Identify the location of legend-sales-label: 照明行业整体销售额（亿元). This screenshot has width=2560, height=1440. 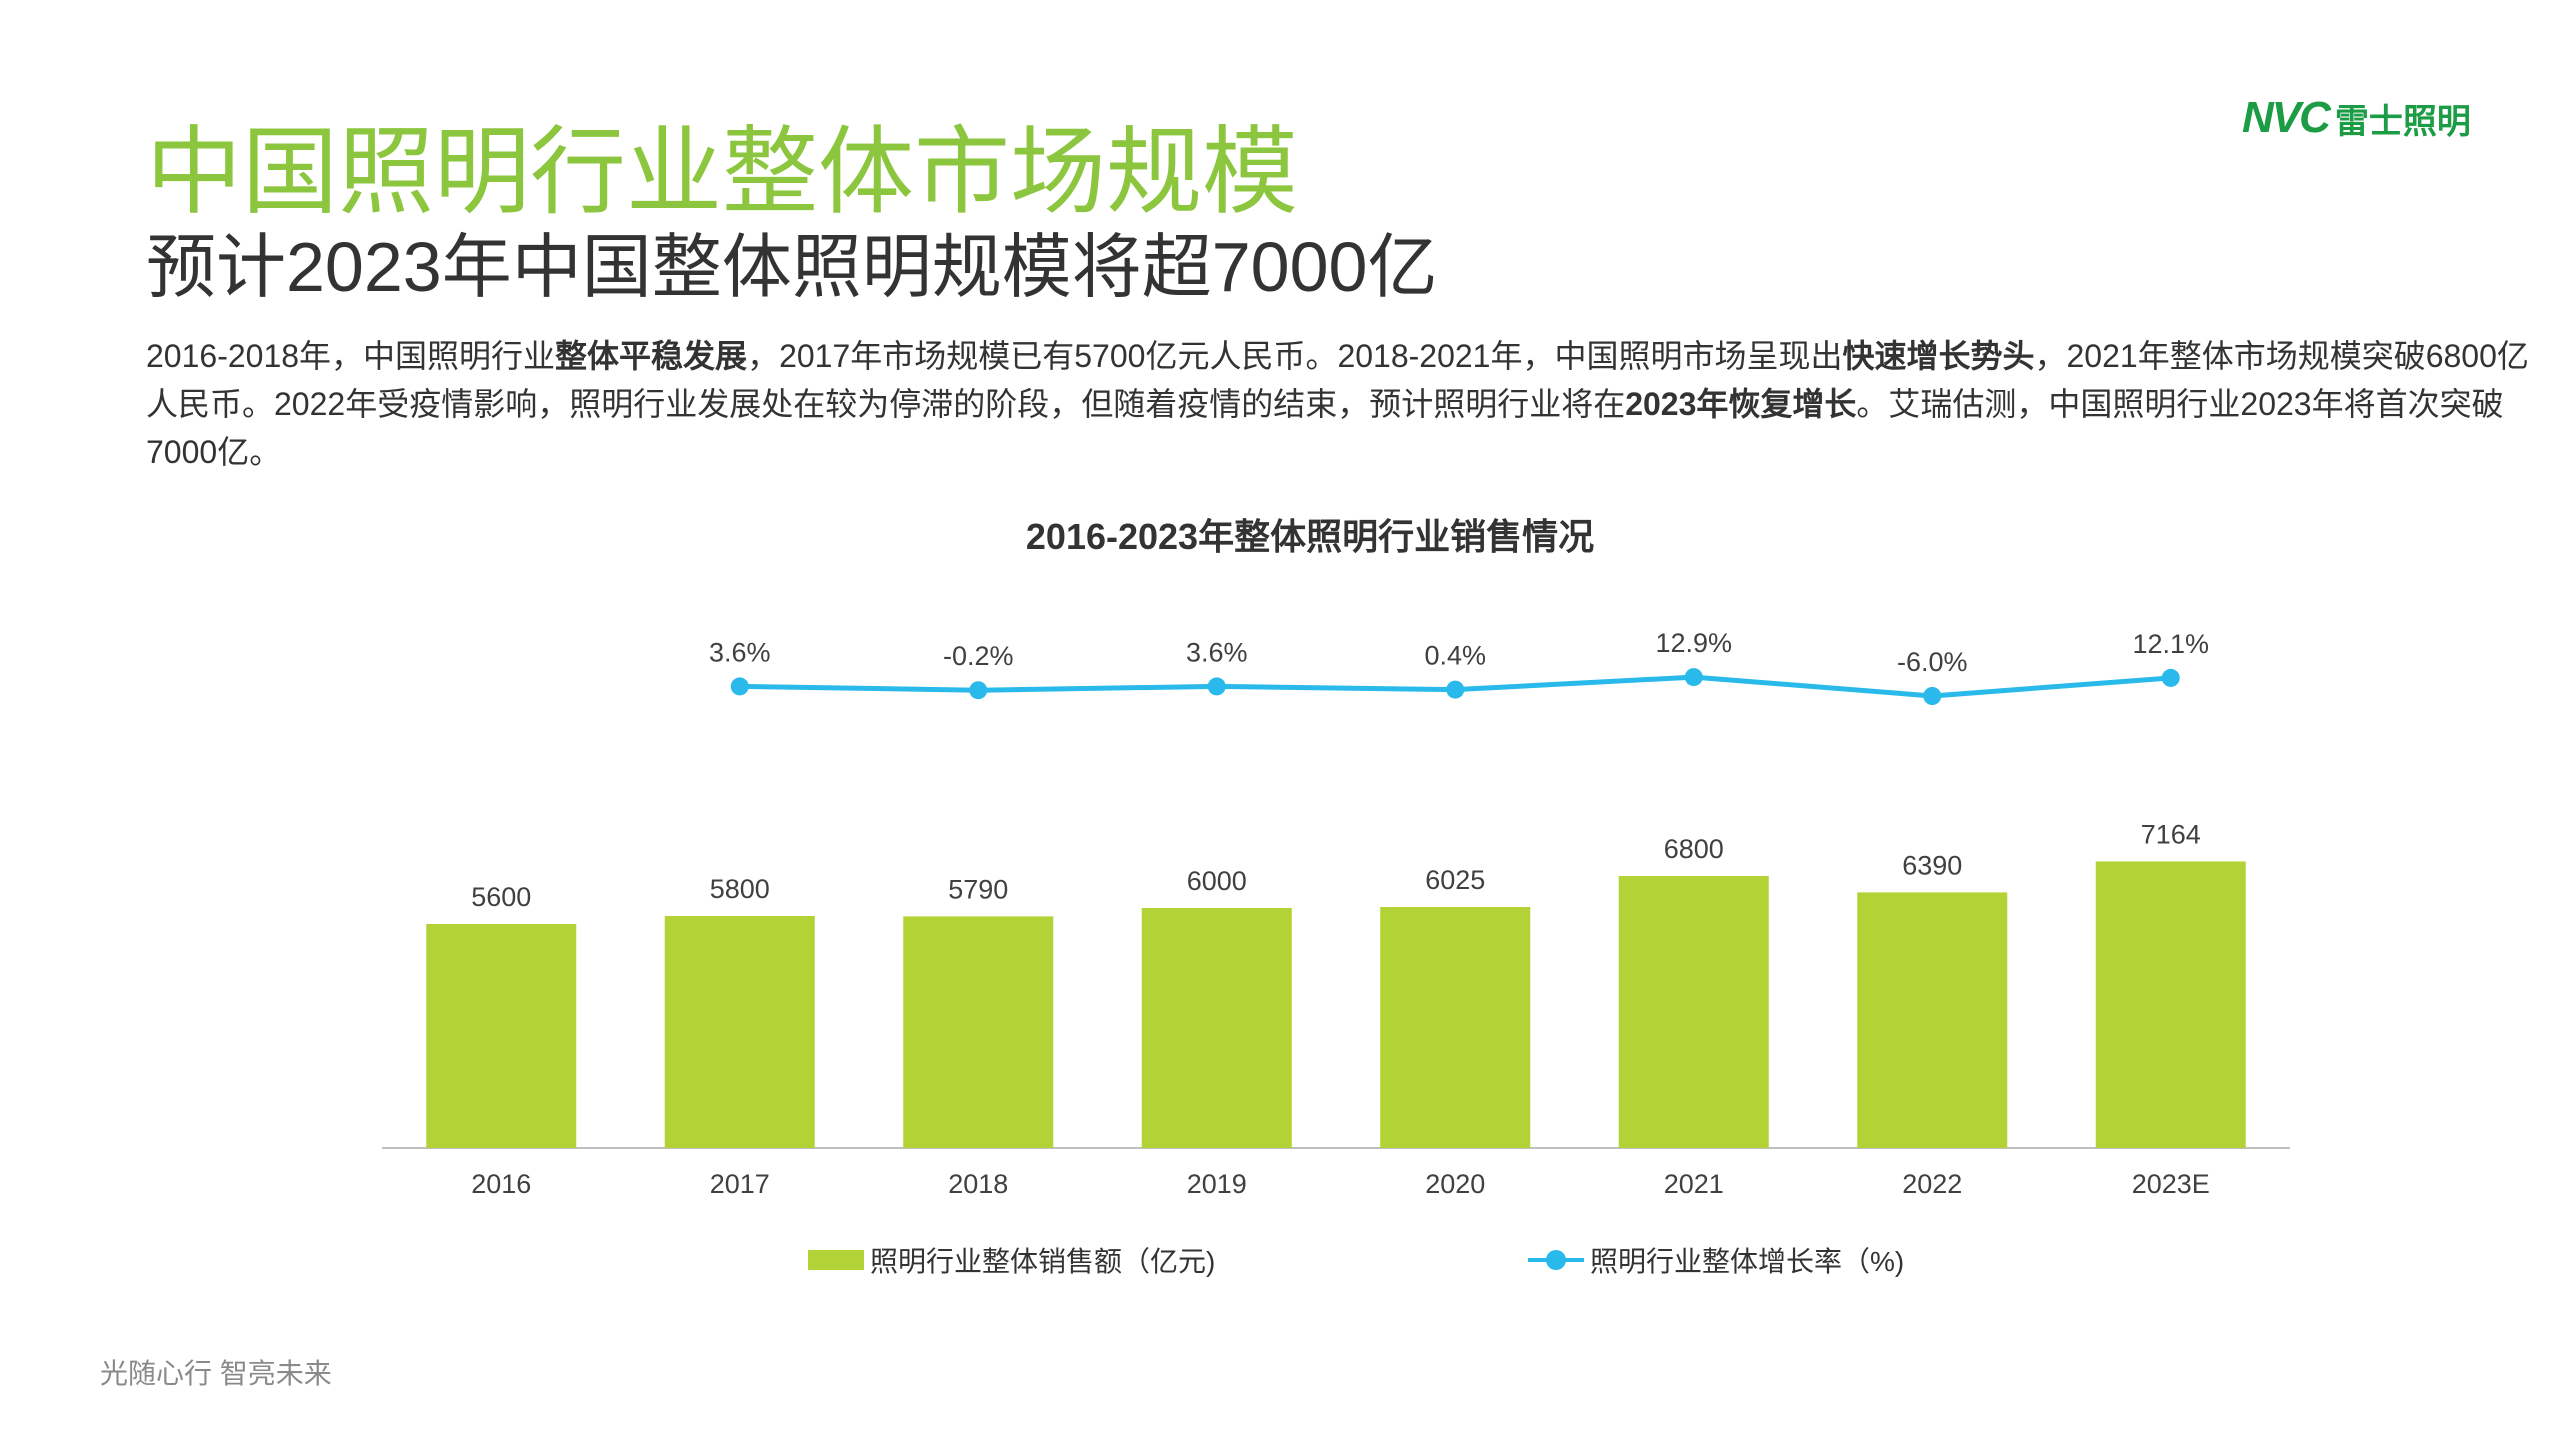
(1043, 1261).